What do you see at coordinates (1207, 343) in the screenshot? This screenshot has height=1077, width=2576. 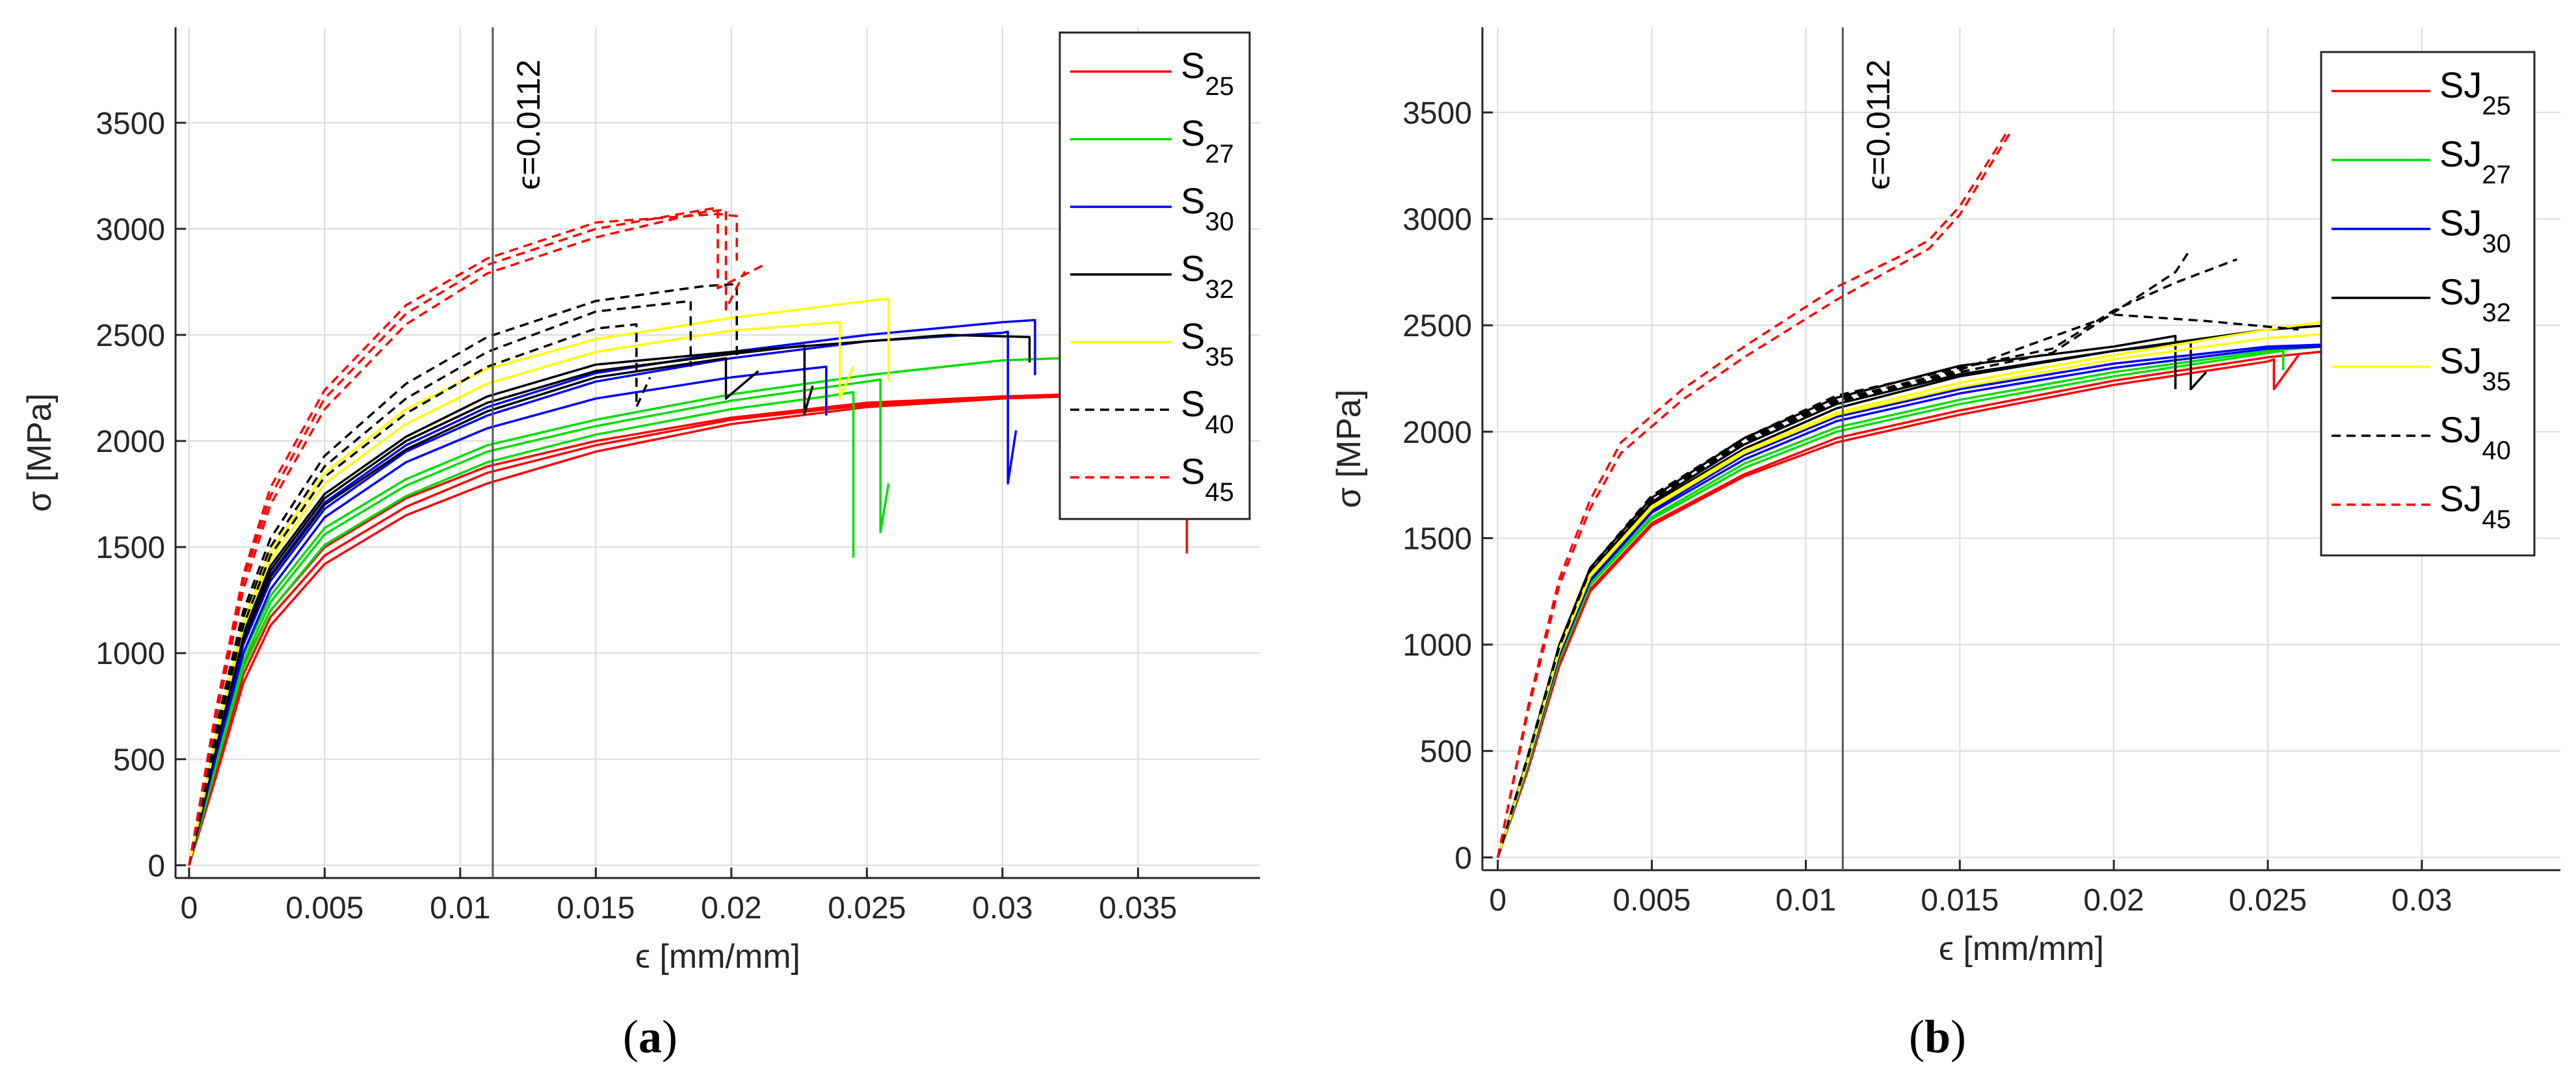 I see `legend-label-s35: S35` at bounding box center [1207, 343].